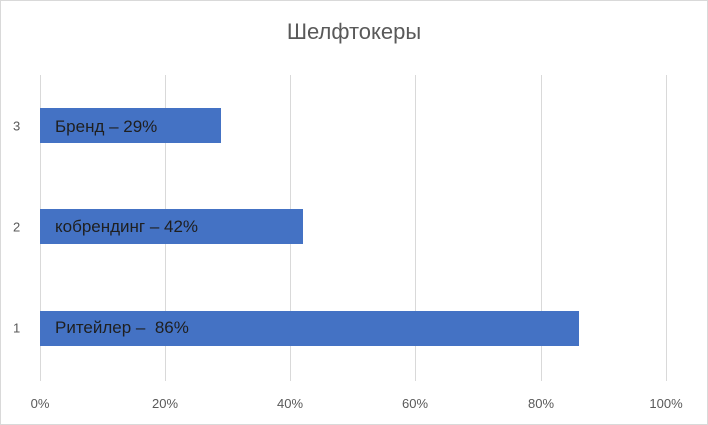 This screenshot has width=708, height=425. What do you see at coordinates (354, 31) in the screenshot?
I see `chart-title: Шелфтокеры` at bounding box center [354, 31].